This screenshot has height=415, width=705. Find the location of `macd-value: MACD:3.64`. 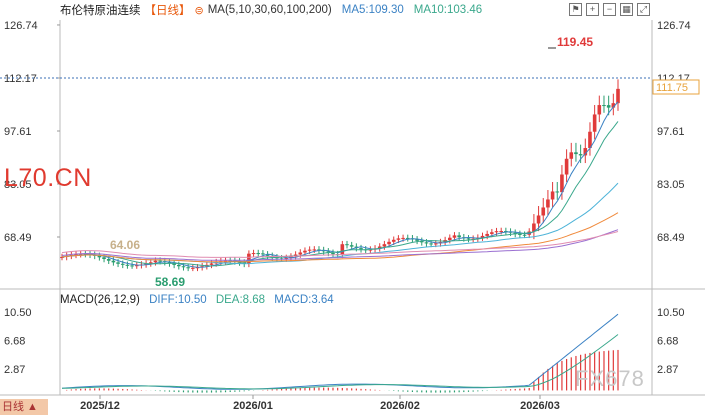

macd-value: MACD:3.64 is located at coordinates (304, 300).